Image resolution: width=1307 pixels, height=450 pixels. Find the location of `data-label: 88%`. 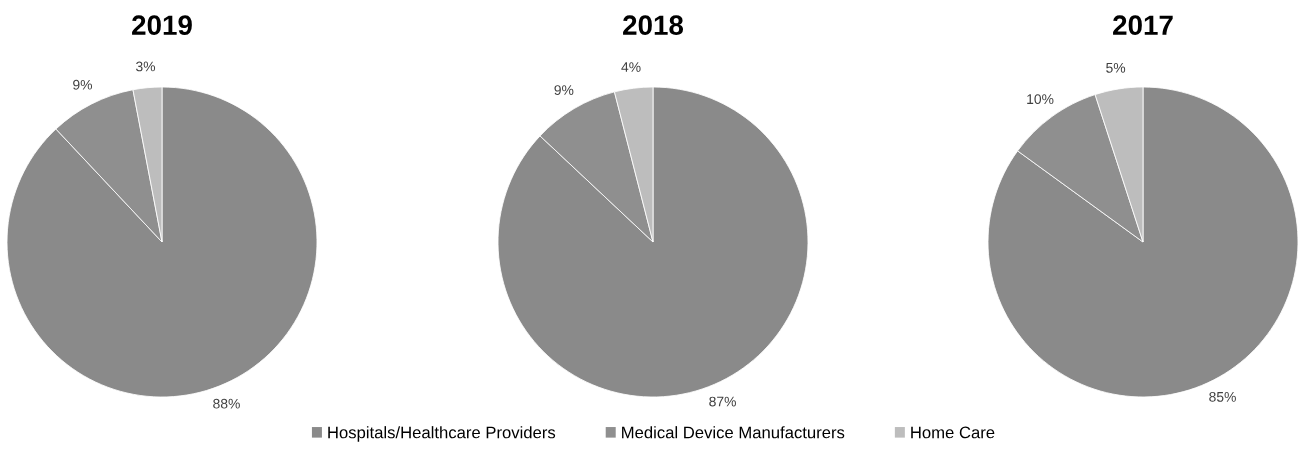

data-label: 88% is located at coordinates (226, 403).